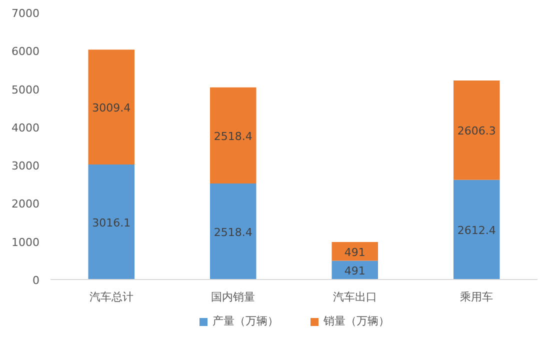 The height and width of the screenshot is (340, 556). I want to click on data-label: 2612.4, so click(476, 231).